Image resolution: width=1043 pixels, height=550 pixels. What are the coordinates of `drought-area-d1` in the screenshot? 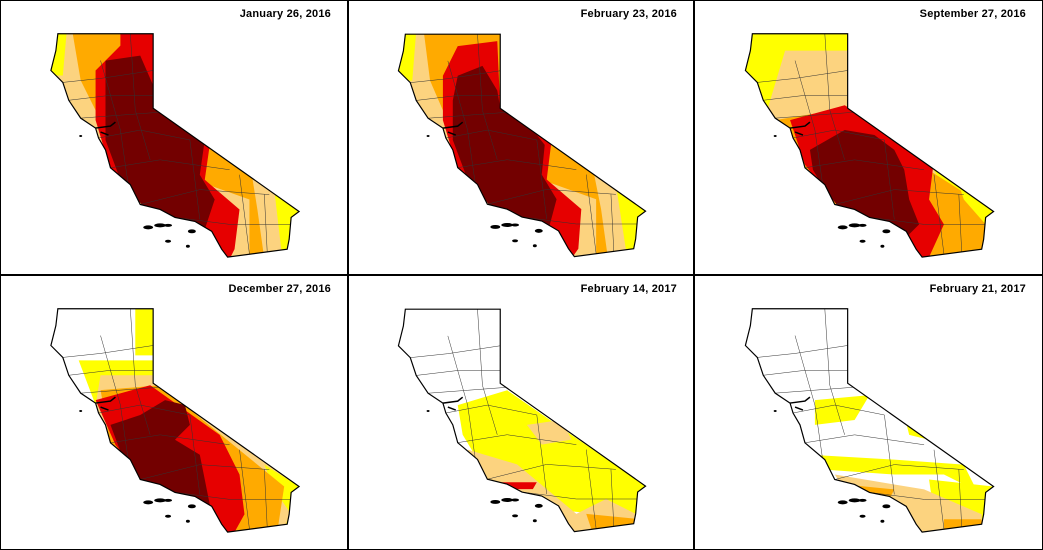 It's located at (551, 490).